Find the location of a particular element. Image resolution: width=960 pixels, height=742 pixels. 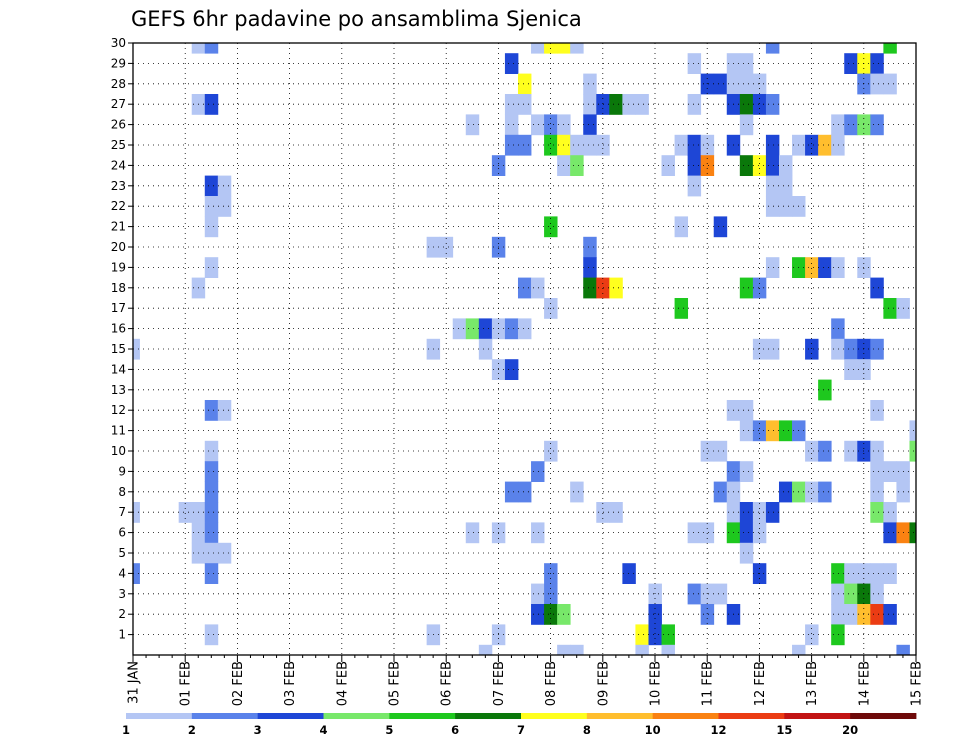

y-tick-label: 23 is located at coordinates (118, 186).